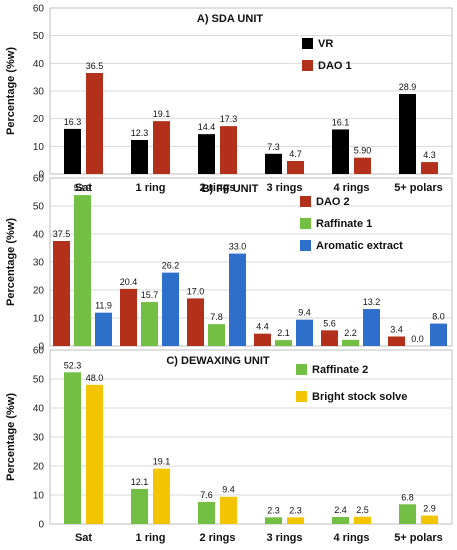 This screenshot has width=457, height=550. Describe the element at coordinates (408, 87) in the screenshot. I see `data-label: 28.9` at that location.